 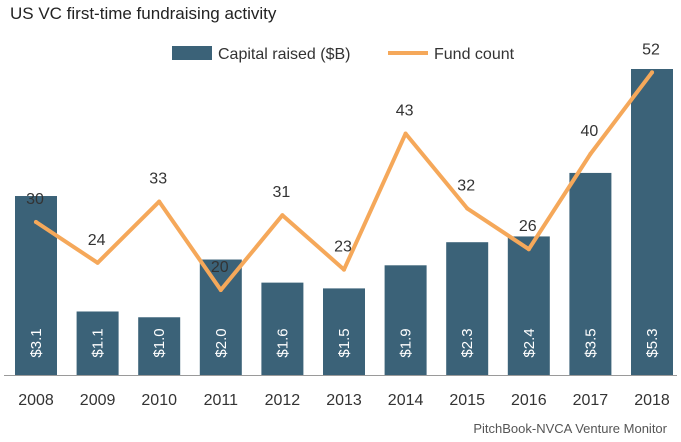 I want to click on bar-value-label: $1.0, so click(x=159, y=342).